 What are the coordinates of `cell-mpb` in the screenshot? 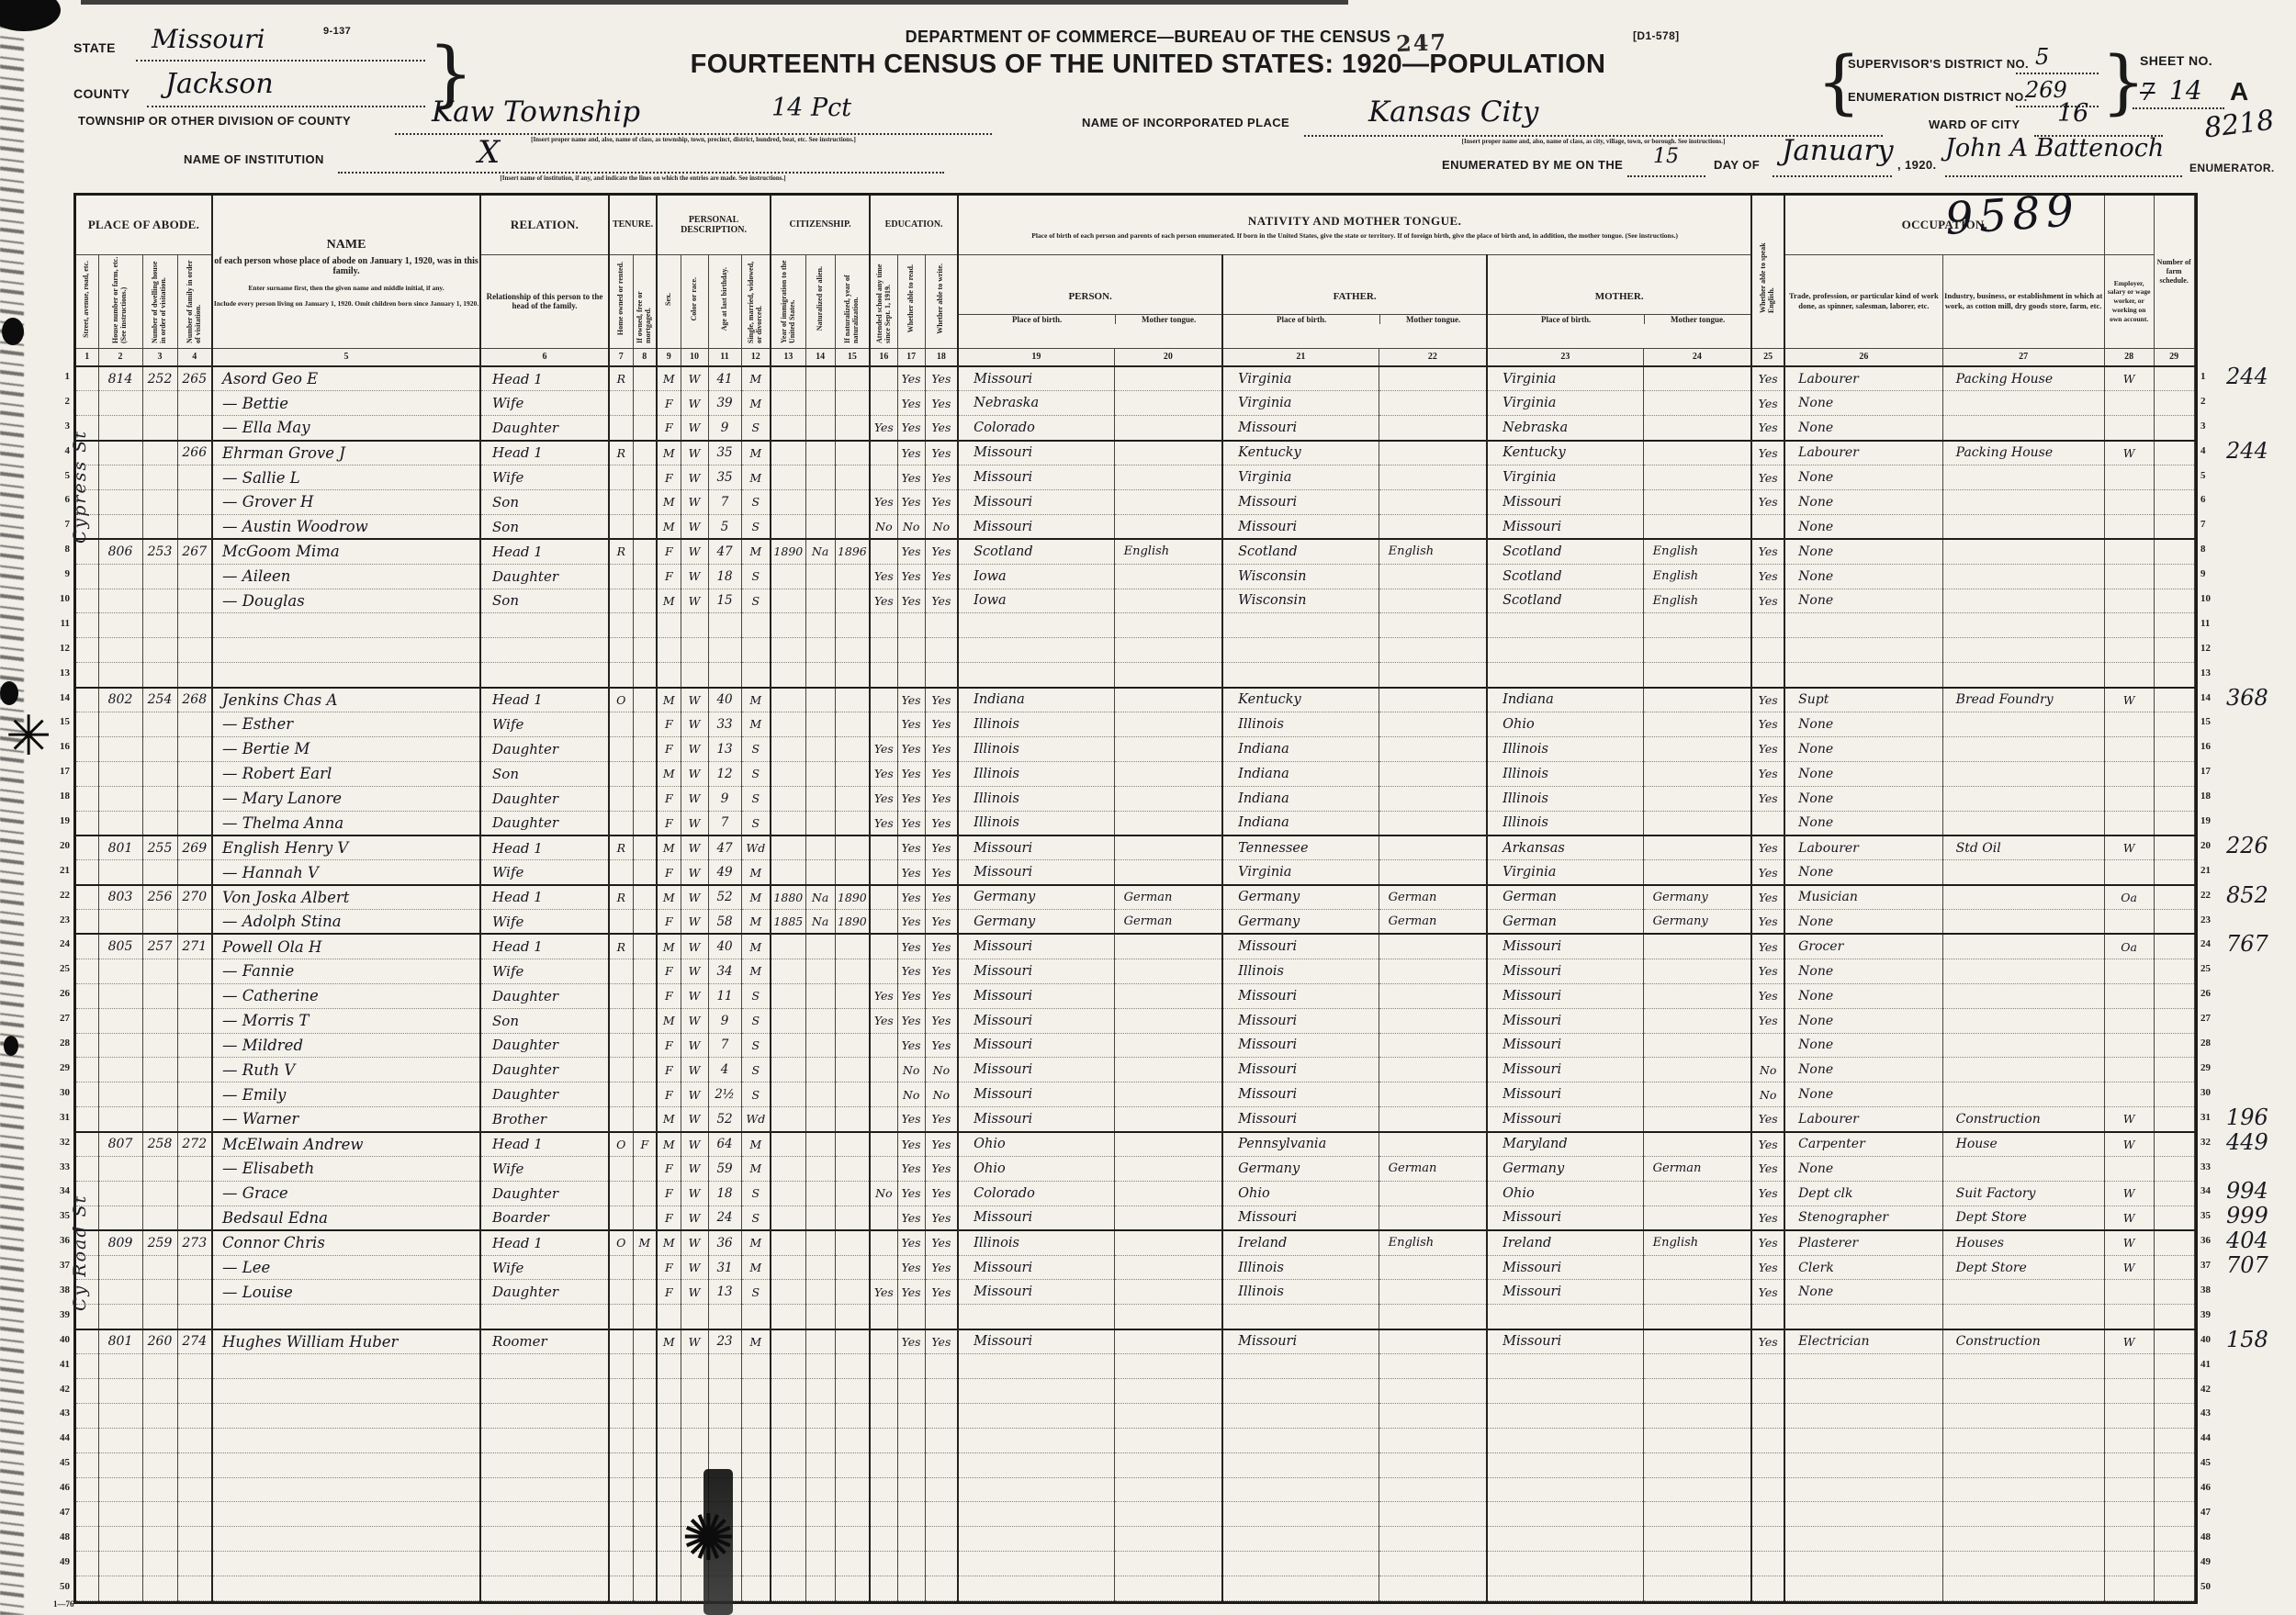 It's located at (1565, 1366).